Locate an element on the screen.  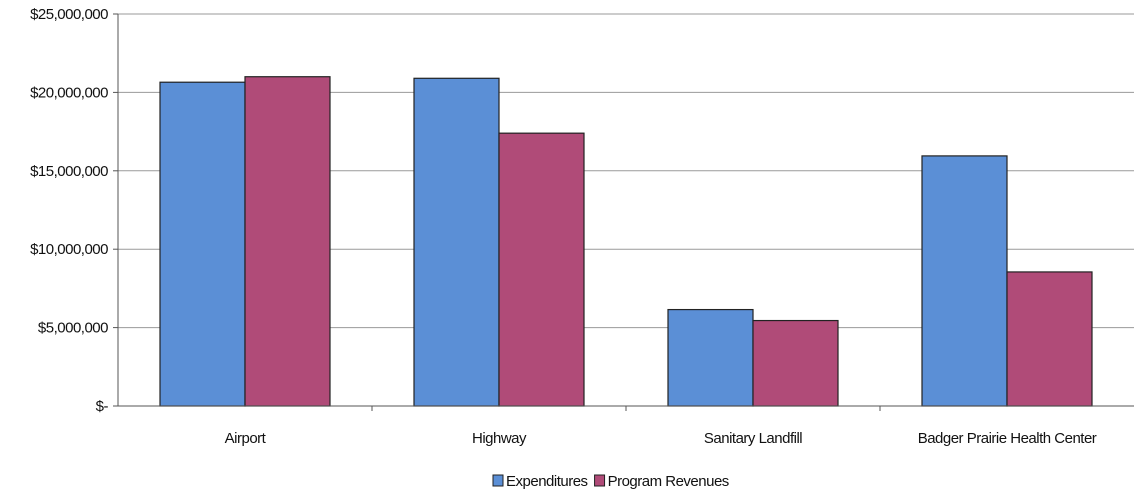
x-tick-label: Badger Prairie Health Center is located at coordinates (1007, 438).